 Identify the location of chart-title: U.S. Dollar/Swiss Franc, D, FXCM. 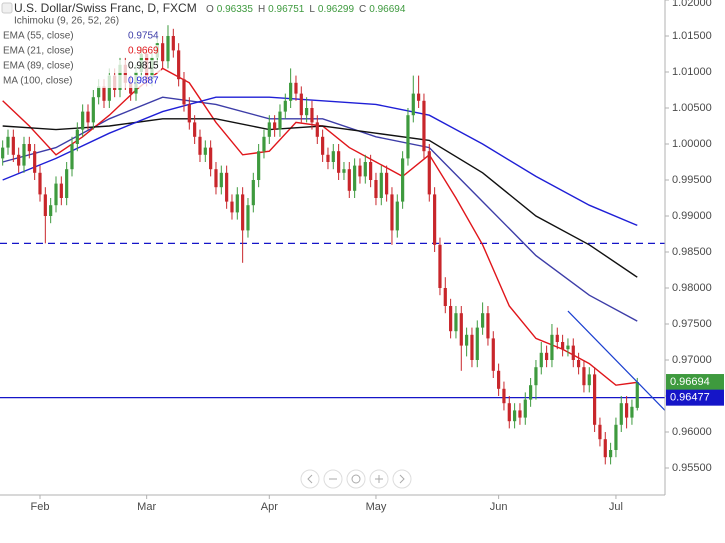
(105, 8).